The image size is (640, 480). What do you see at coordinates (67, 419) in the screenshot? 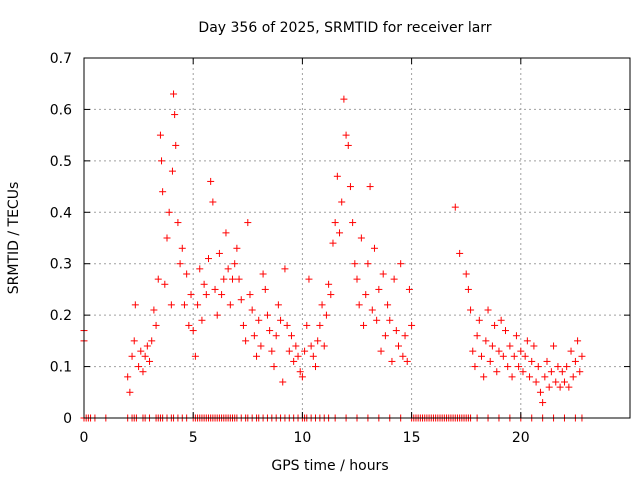
I see `y-tick-label: 0` at bounding box center [67, 419].